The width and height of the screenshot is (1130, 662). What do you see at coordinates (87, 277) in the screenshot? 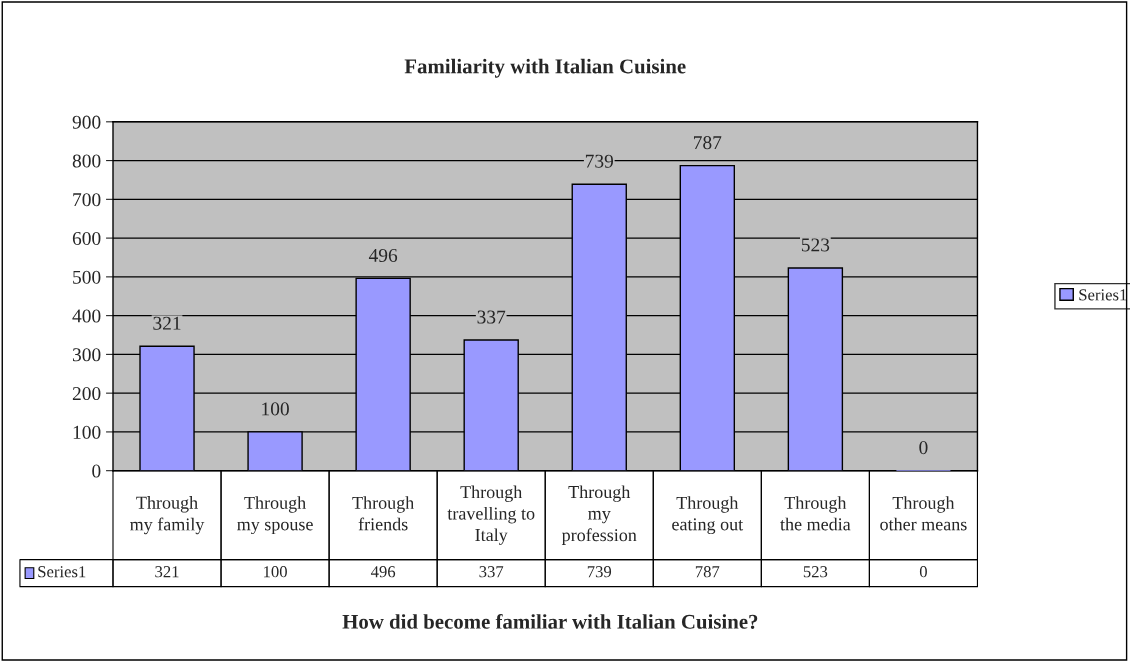
I see `y-tick-label: 500` at bounding box center [87, 277].